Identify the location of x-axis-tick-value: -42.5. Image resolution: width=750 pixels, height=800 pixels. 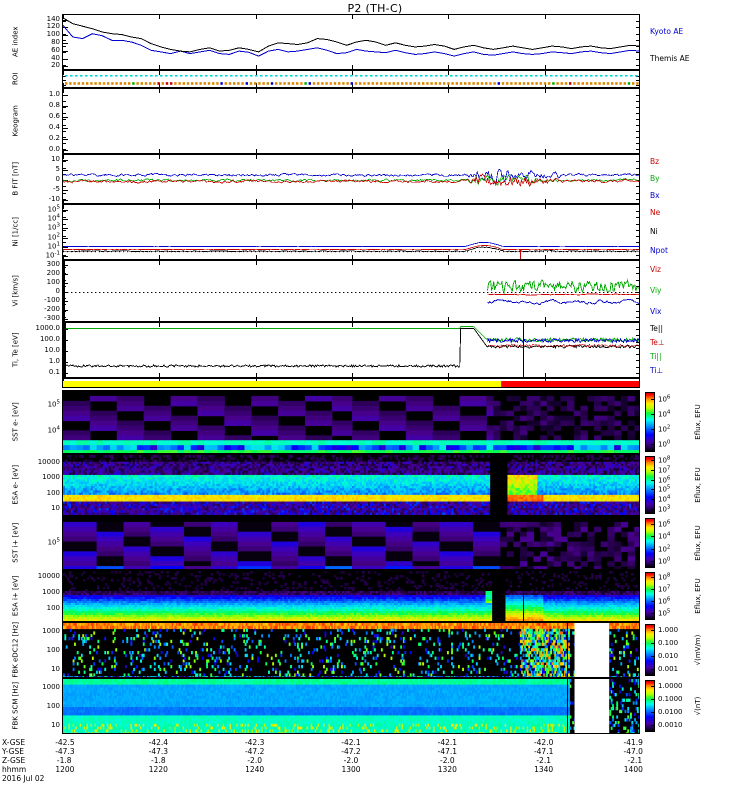
(64, 742).